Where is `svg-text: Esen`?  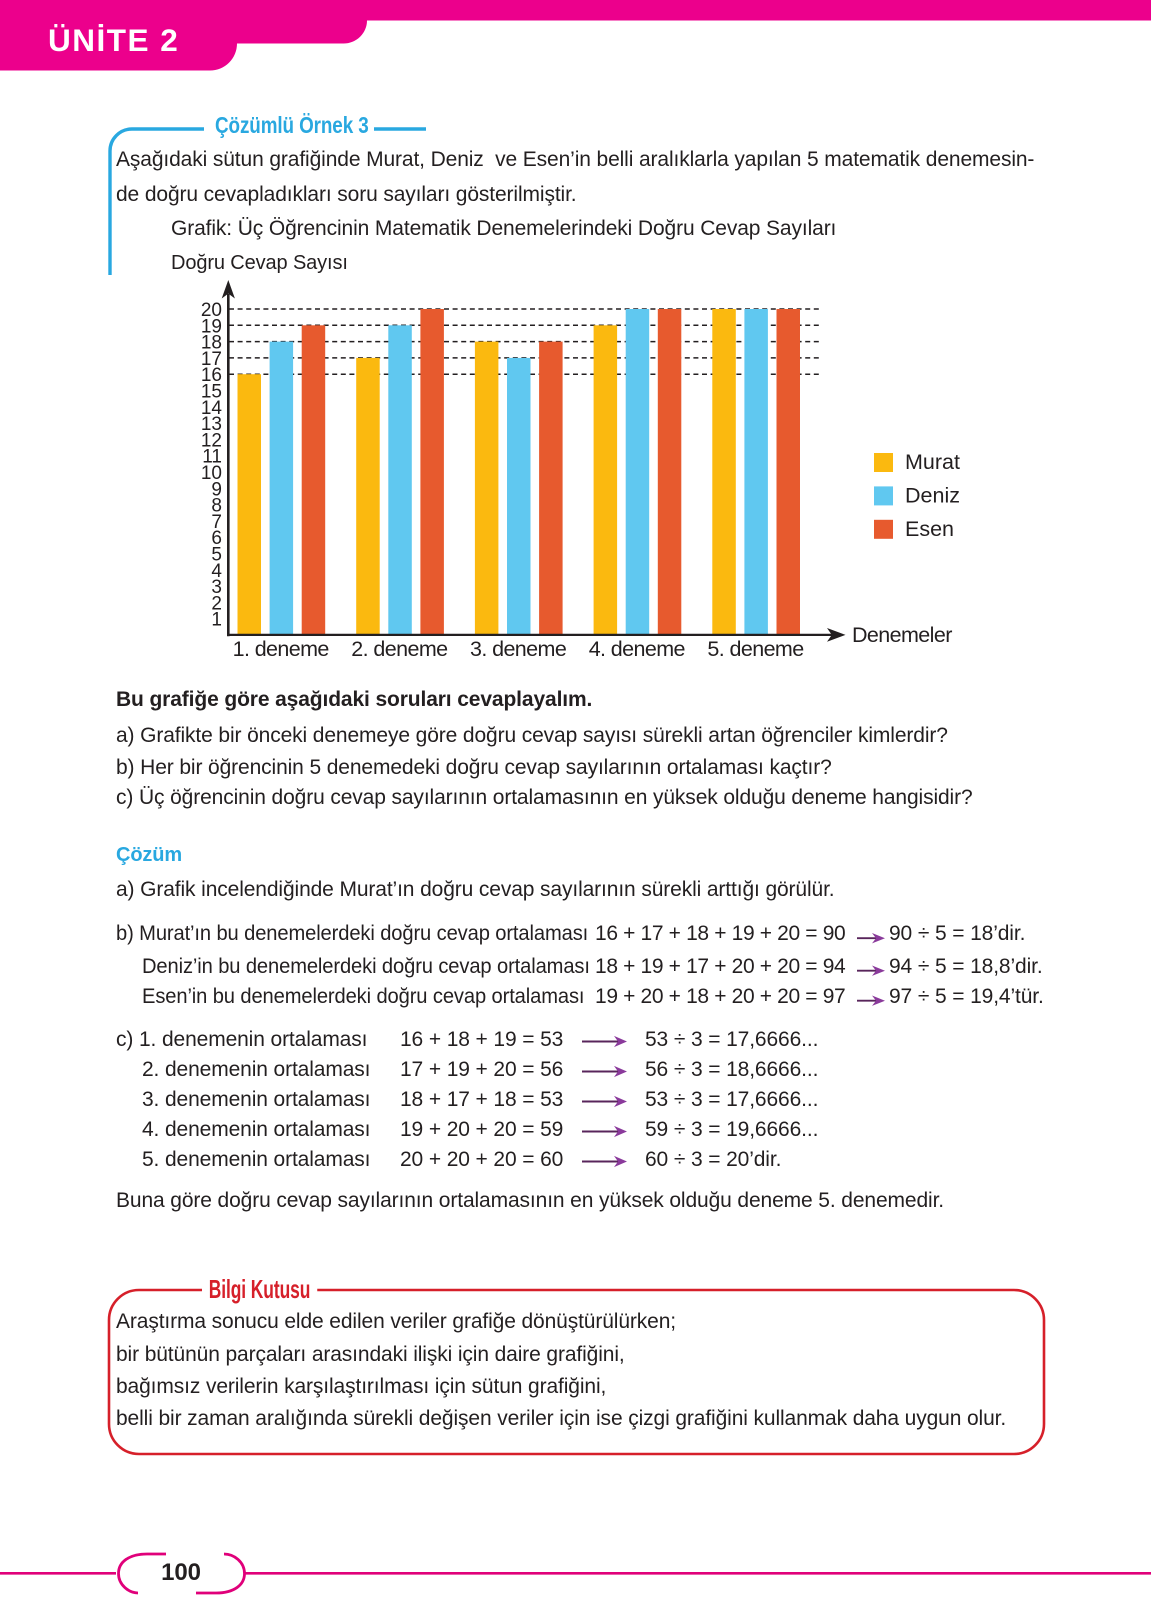 svg-text: Esen is located at coordinates (929, 529).